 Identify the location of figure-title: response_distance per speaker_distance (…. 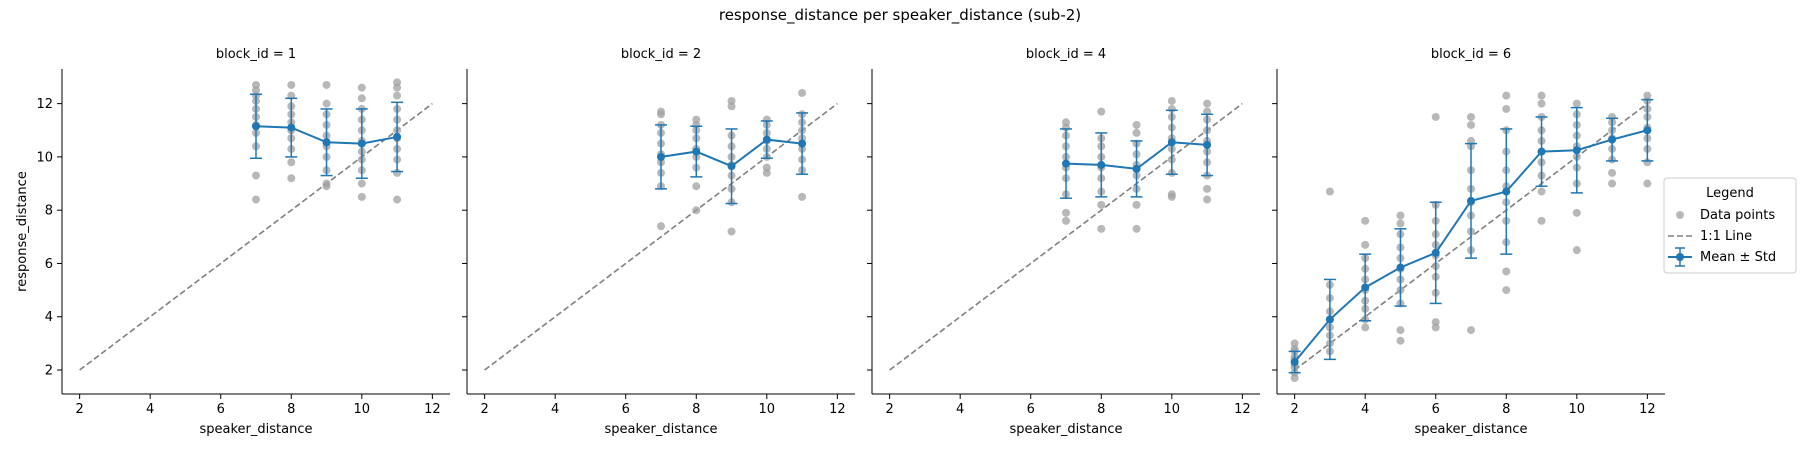
(900, 15).